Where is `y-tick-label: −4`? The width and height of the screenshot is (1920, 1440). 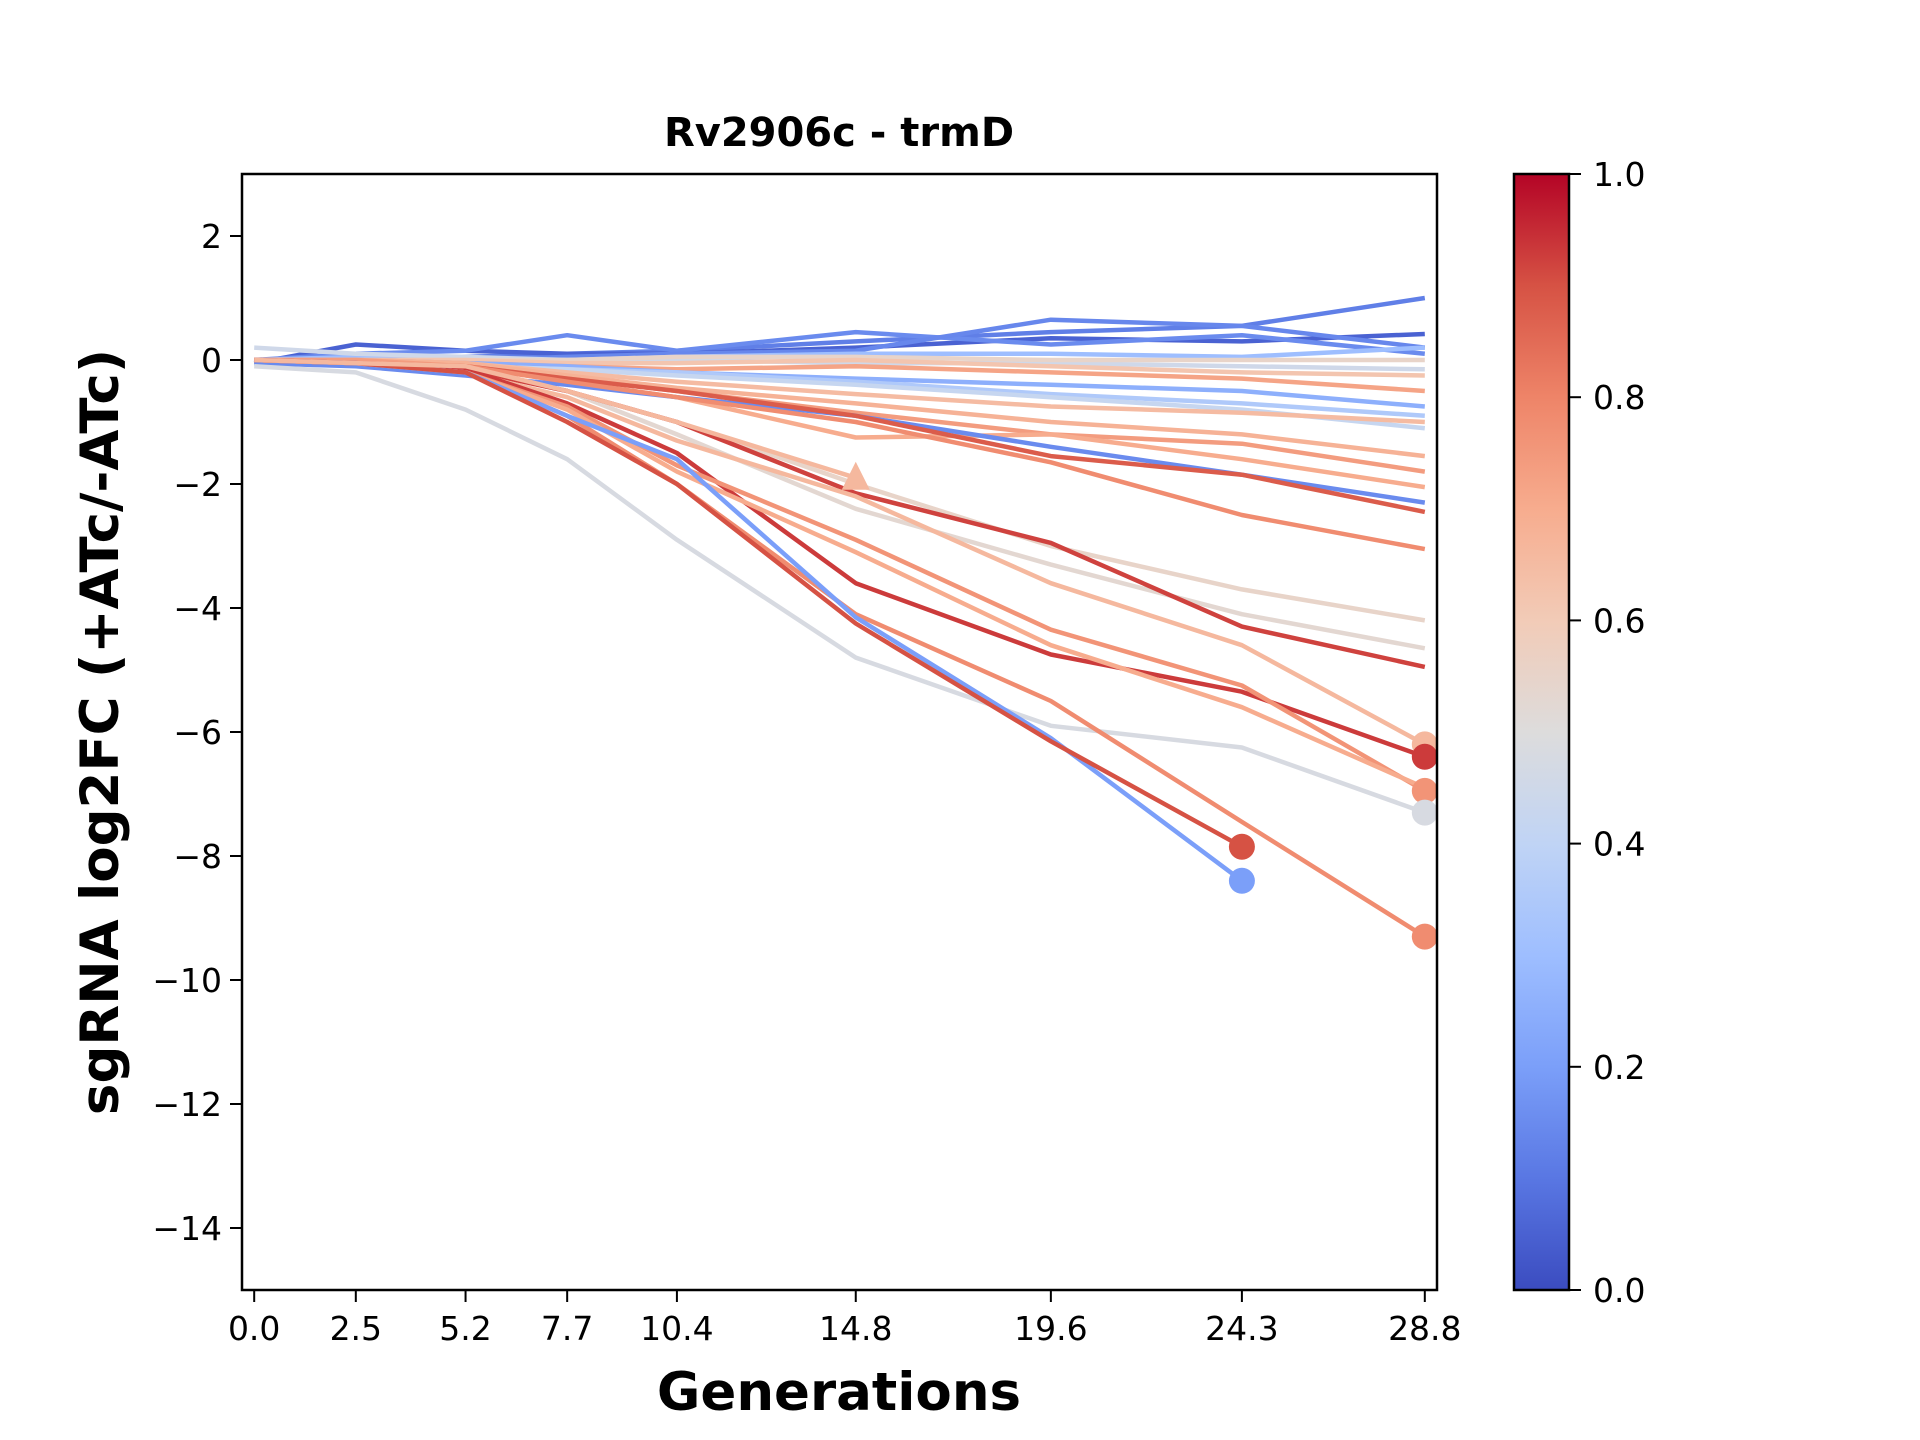
y-tick-label: −4 is located at coordinates (197, 608).